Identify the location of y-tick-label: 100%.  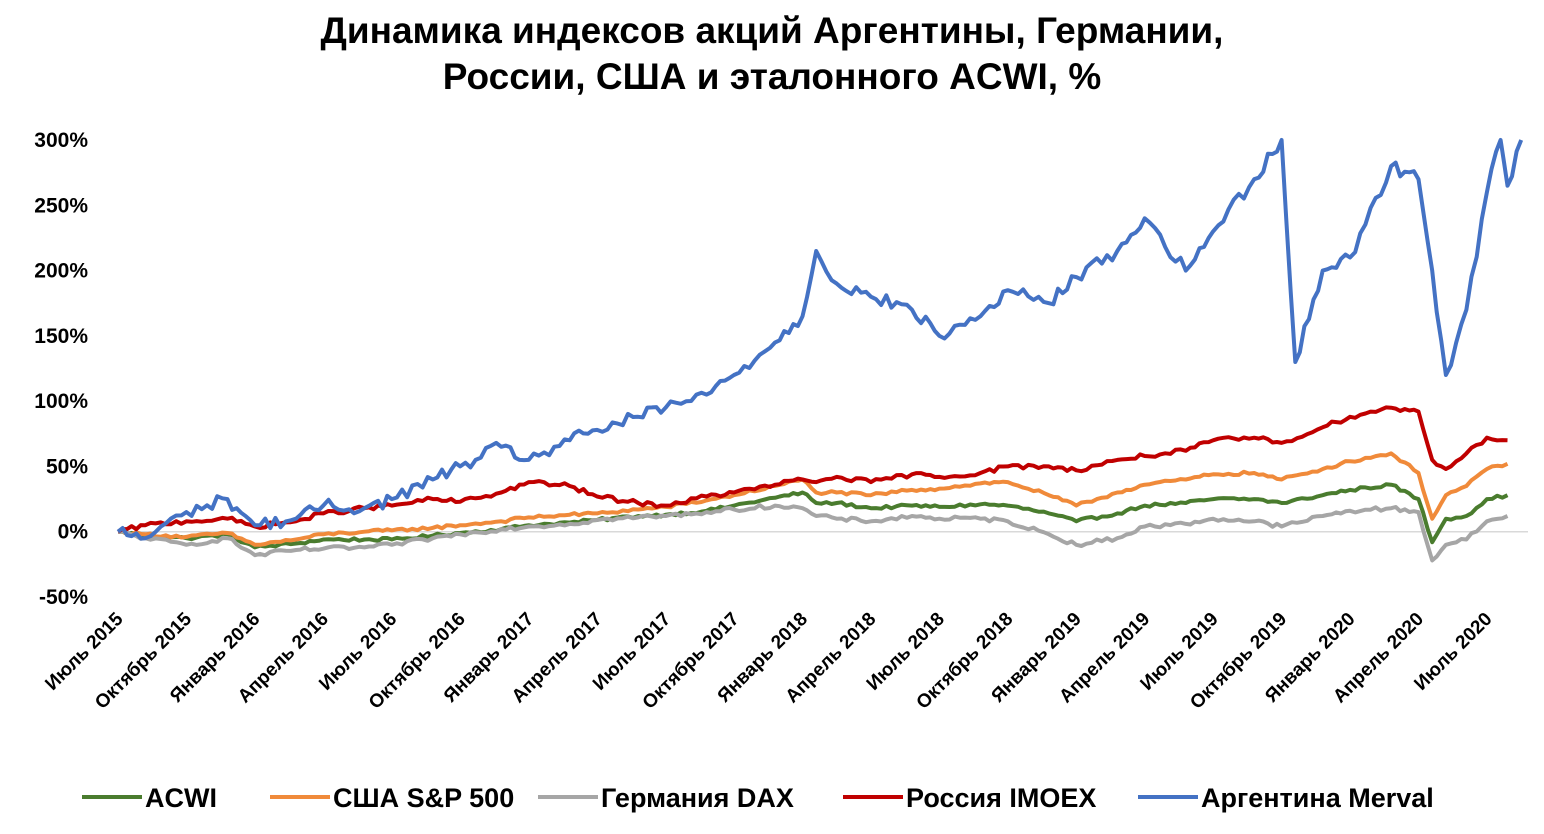
(61, 401).